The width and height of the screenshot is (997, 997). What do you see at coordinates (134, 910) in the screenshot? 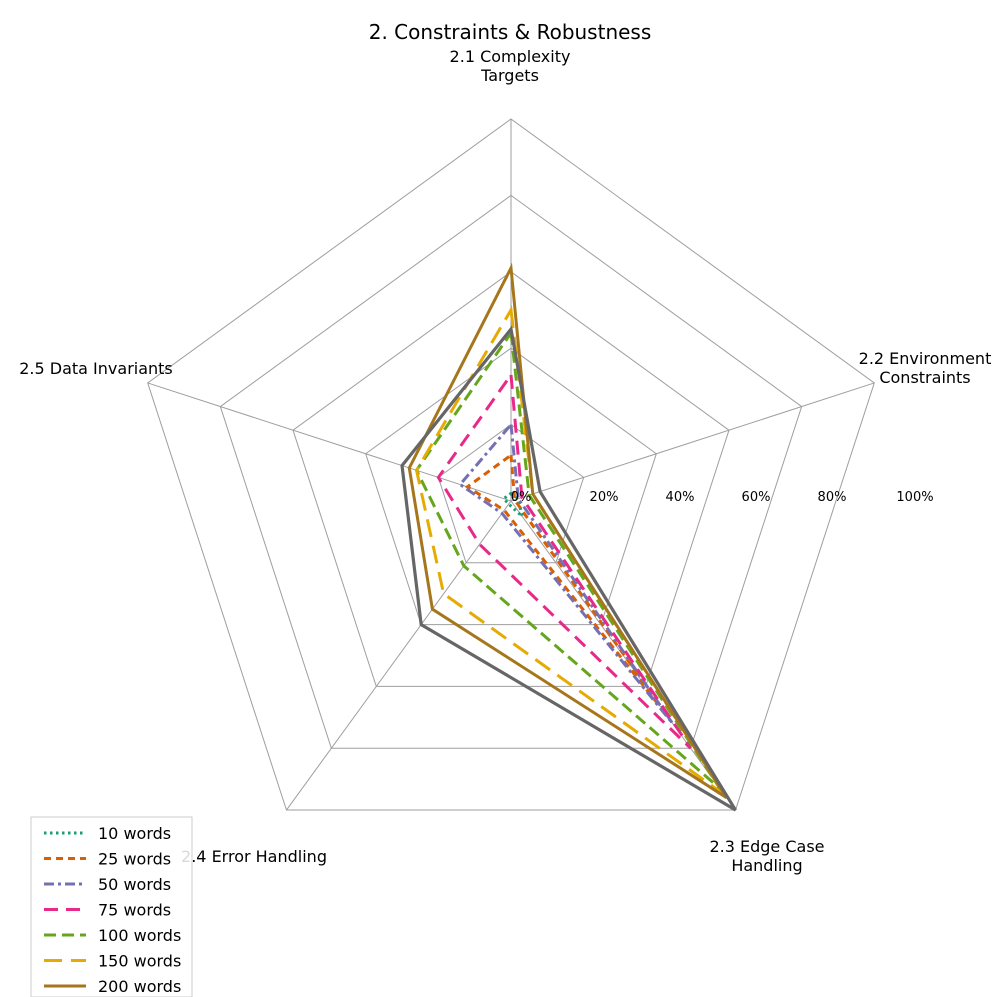
I see `legend-label-75-words: 75 words` at bounding box center [134, 910].